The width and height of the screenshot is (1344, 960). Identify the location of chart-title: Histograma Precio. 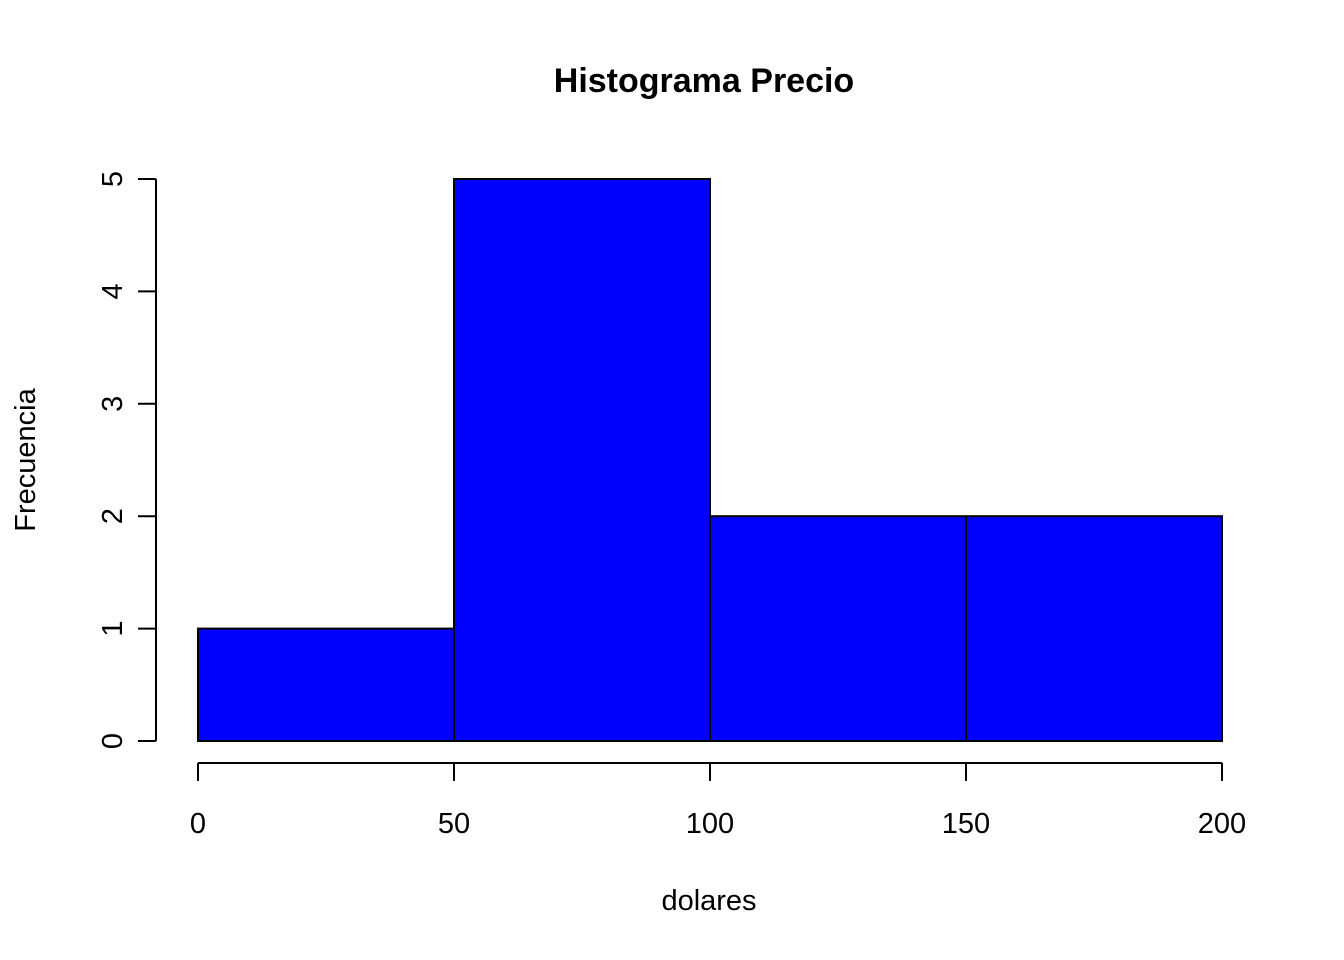
(704, 81).